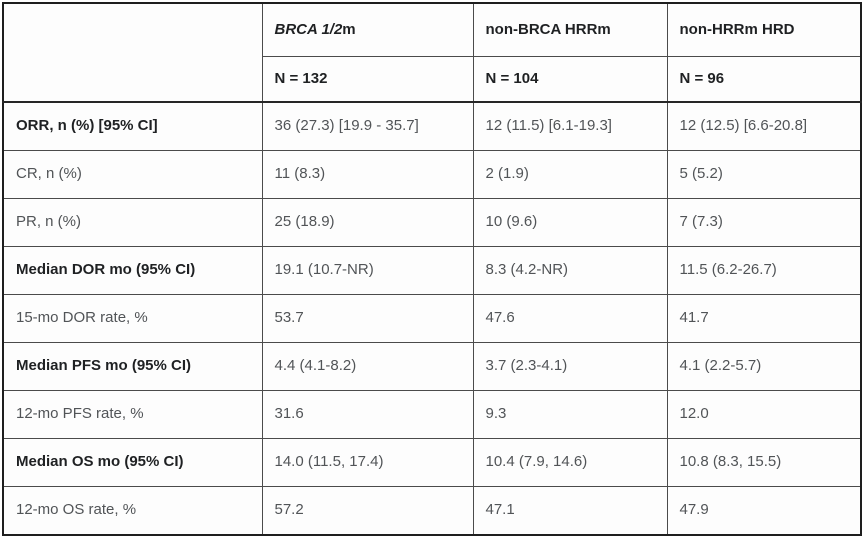  What do you see at coordinates (367, 270) in the screenshot?
I see `cell-value: 19.1 (10.7-NR)` at bounding box center [367, 270].